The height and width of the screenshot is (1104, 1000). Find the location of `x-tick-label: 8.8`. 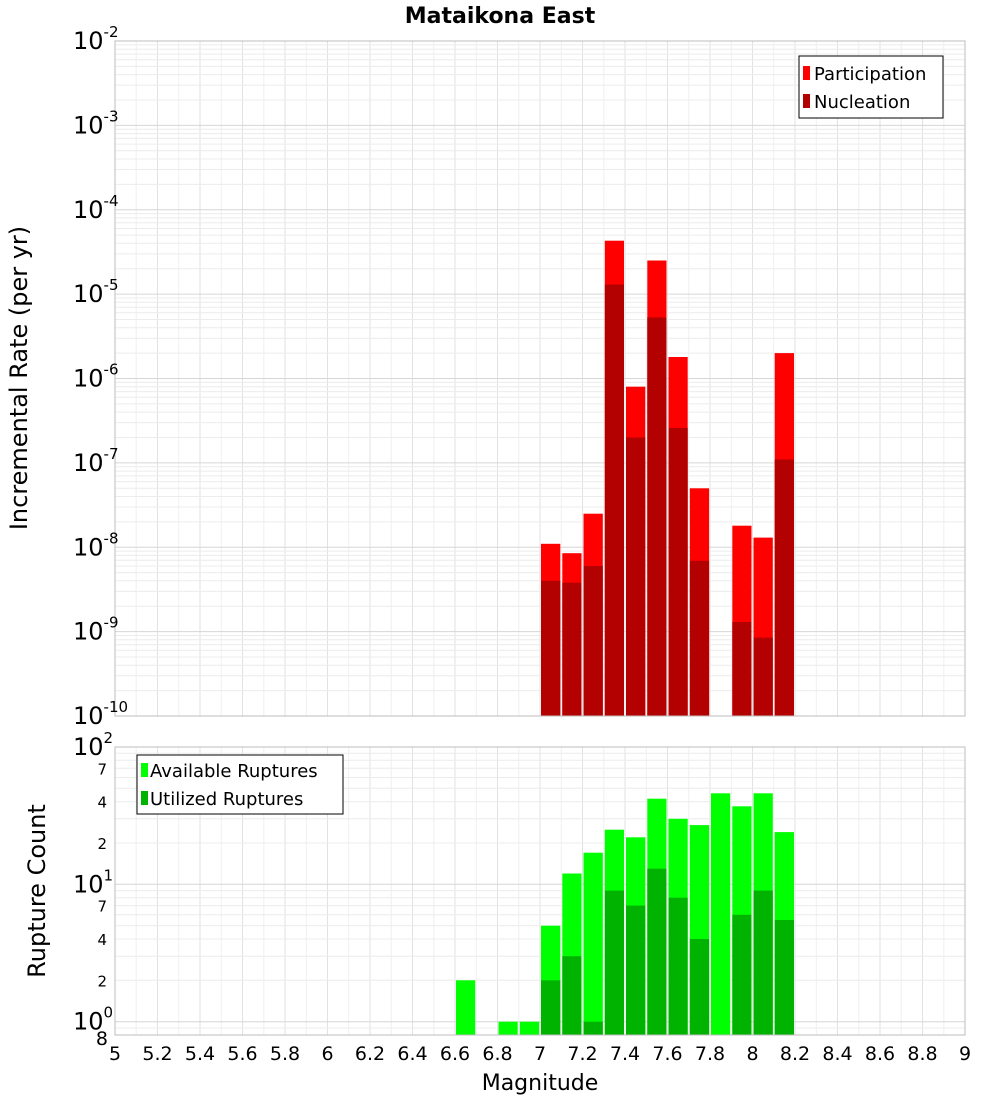

x-tick-label: 8.8 is located at coordinates (922, 1054).